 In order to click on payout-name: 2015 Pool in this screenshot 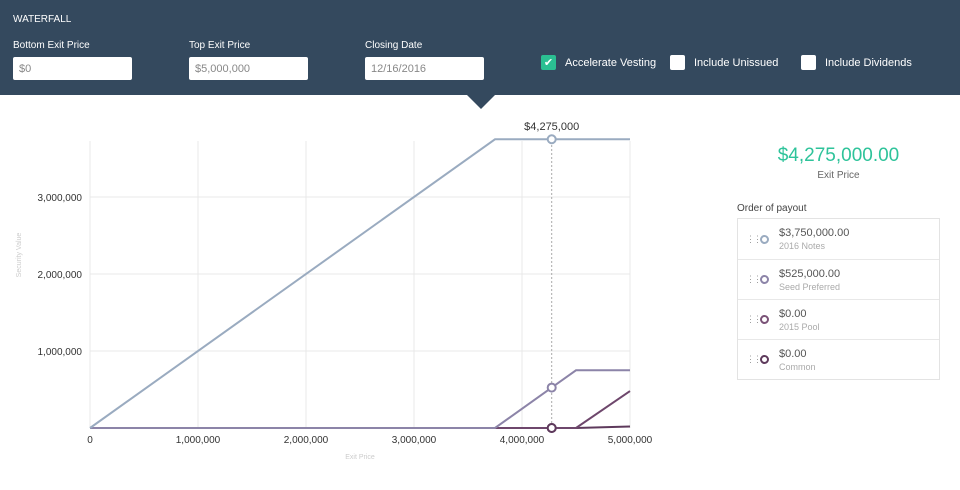, I will do `click(799, 326)`.